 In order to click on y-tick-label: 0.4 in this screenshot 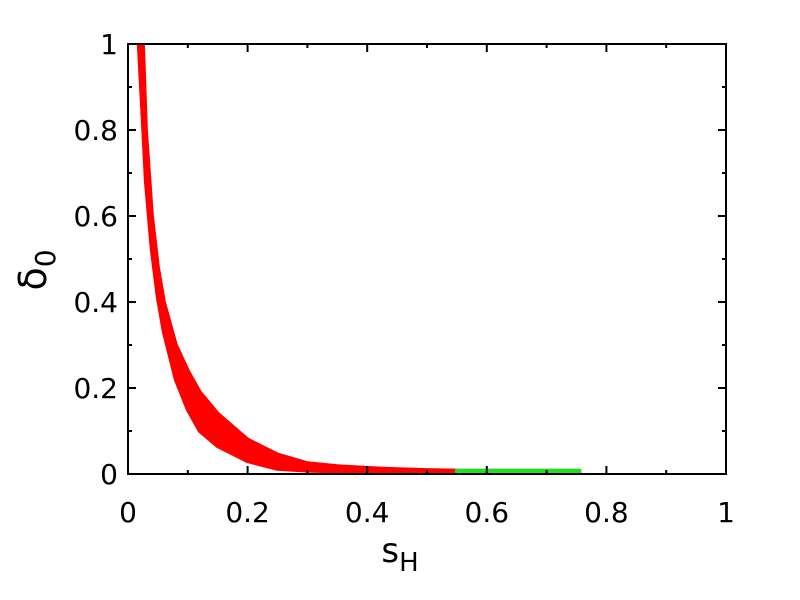, I will do `click(95, 302)`.